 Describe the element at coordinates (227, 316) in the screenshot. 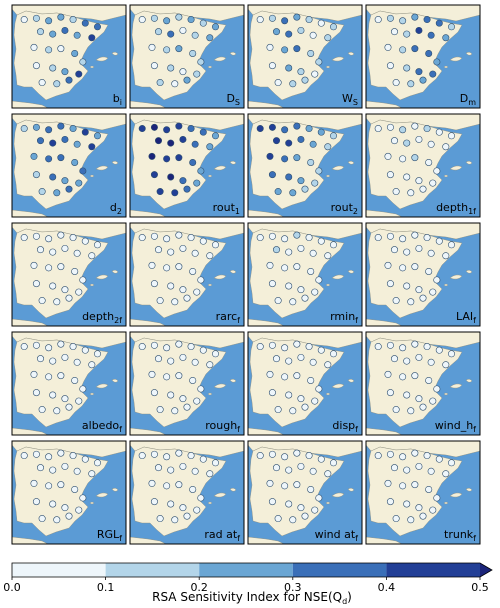

I see `label-base: rarc` at that location.